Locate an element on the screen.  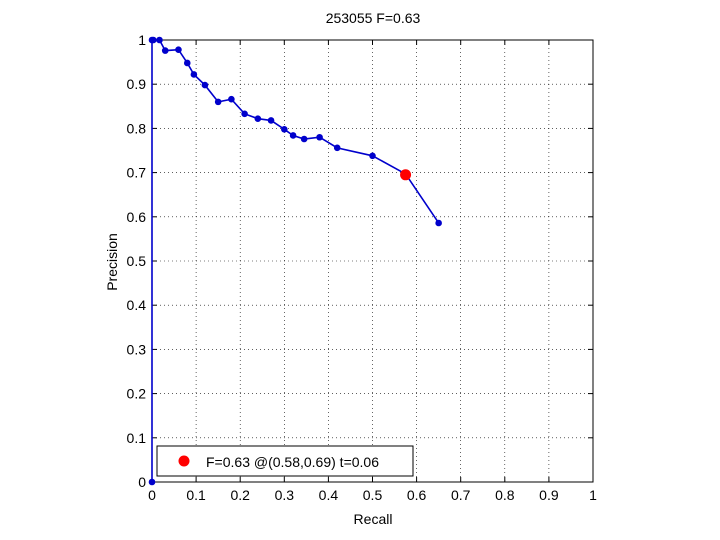
y-tick-label: 0.4 is located at coordinates (137, 305).